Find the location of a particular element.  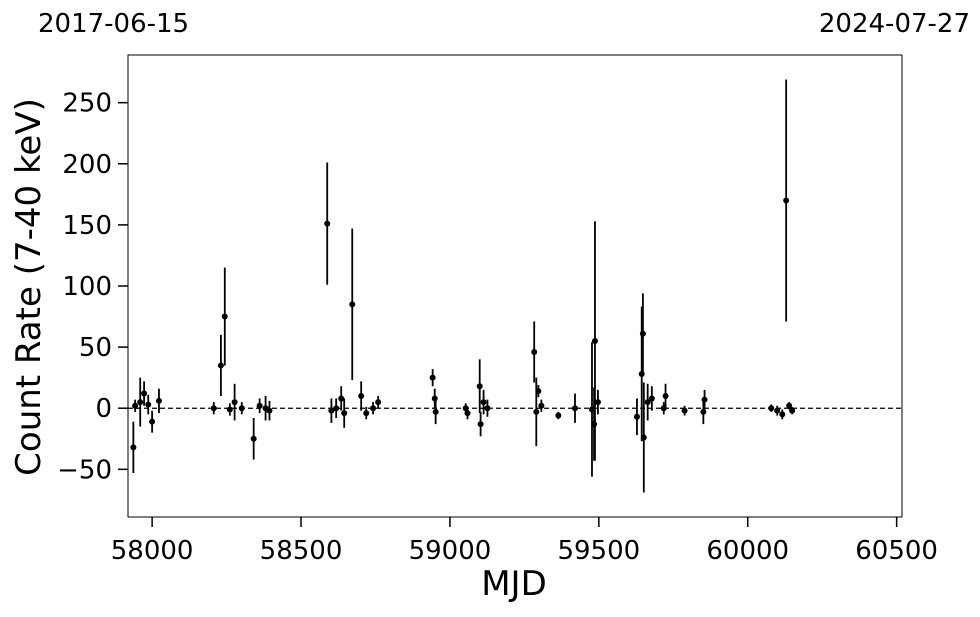

date-end: 2024-07-27 is located at coordinates (894, 24).